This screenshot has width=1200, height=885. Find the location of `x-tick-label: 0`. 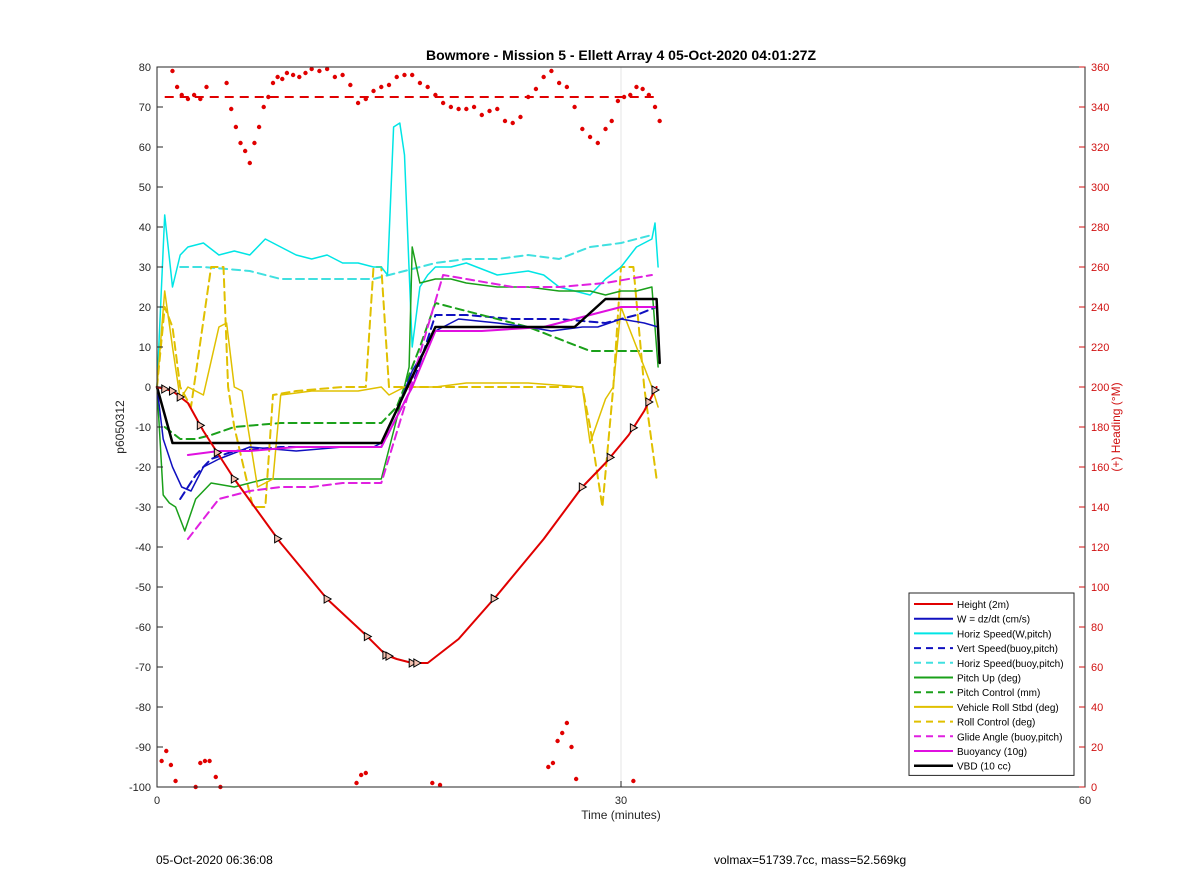

x-tick-label: 0 is located at coordinates (157, 801).